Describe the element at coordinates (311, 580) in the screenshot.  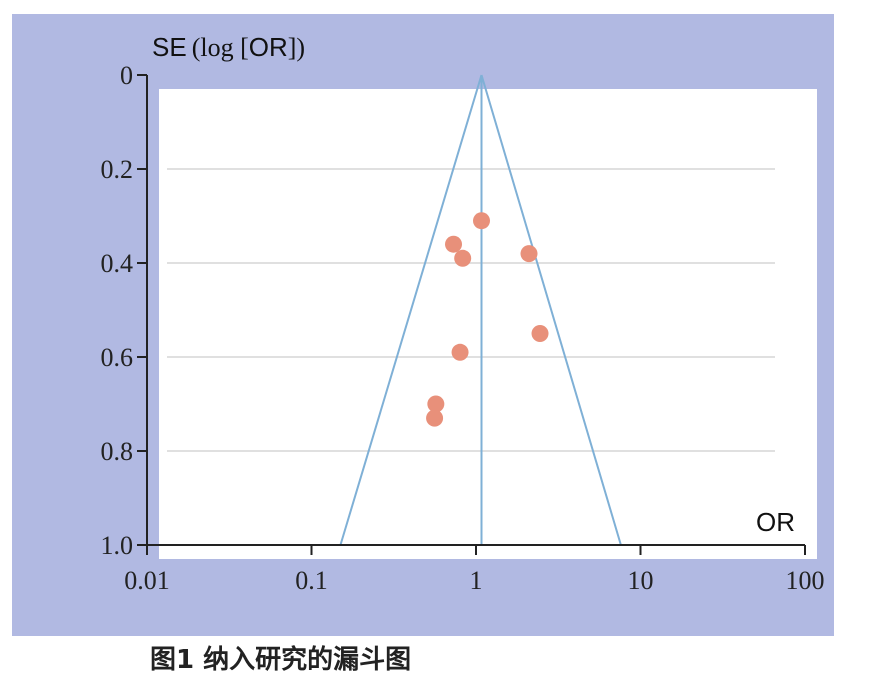
I see `x-tick-label: 0.1` at that location.